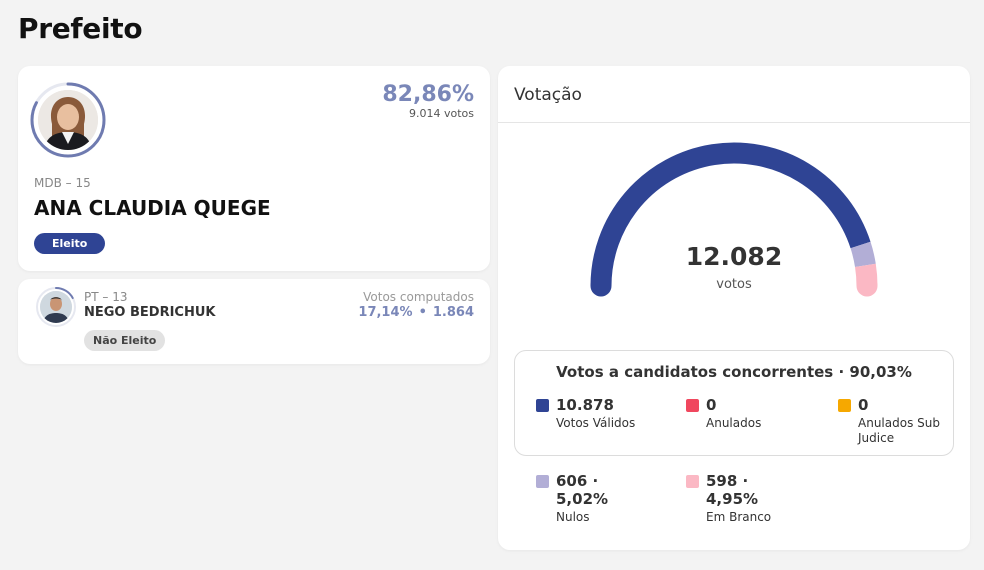 Image resolution: width=984 pixels, height=570 pixels. What do you see at coordinates (596, 423) in the screenshot?
I see `legend-label: Votos Válidos` at bounding box center [596, 423].